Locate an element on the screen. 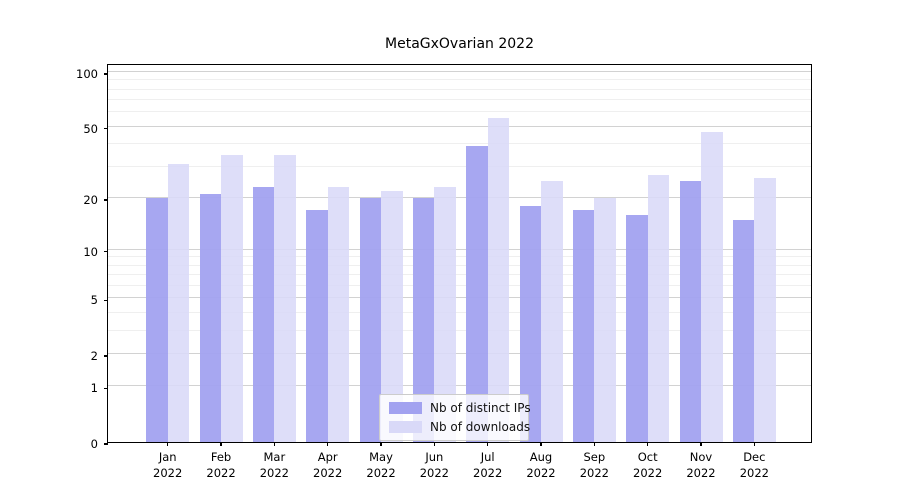  xtick-mark-sep is located at coordinates (594, 444).